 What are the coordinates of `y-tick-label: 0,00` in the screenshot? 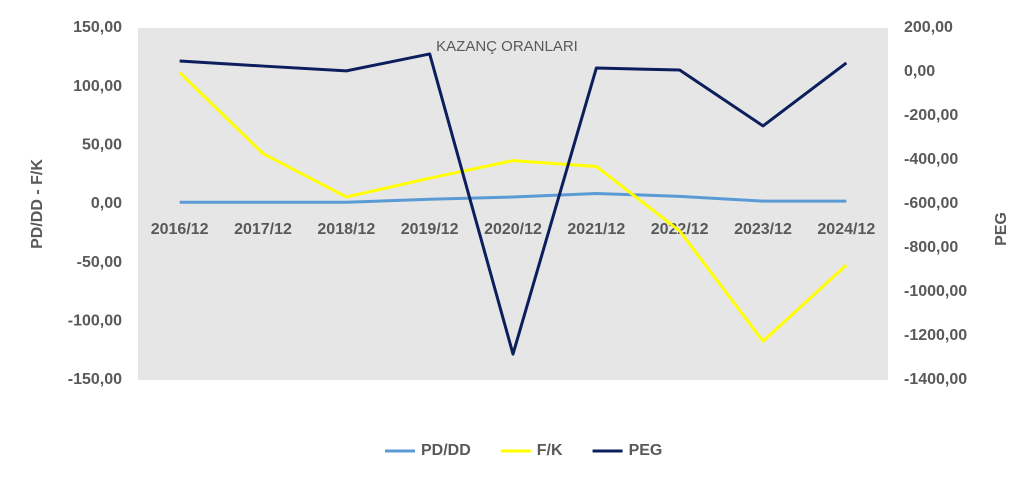 It's located at (106, 203).